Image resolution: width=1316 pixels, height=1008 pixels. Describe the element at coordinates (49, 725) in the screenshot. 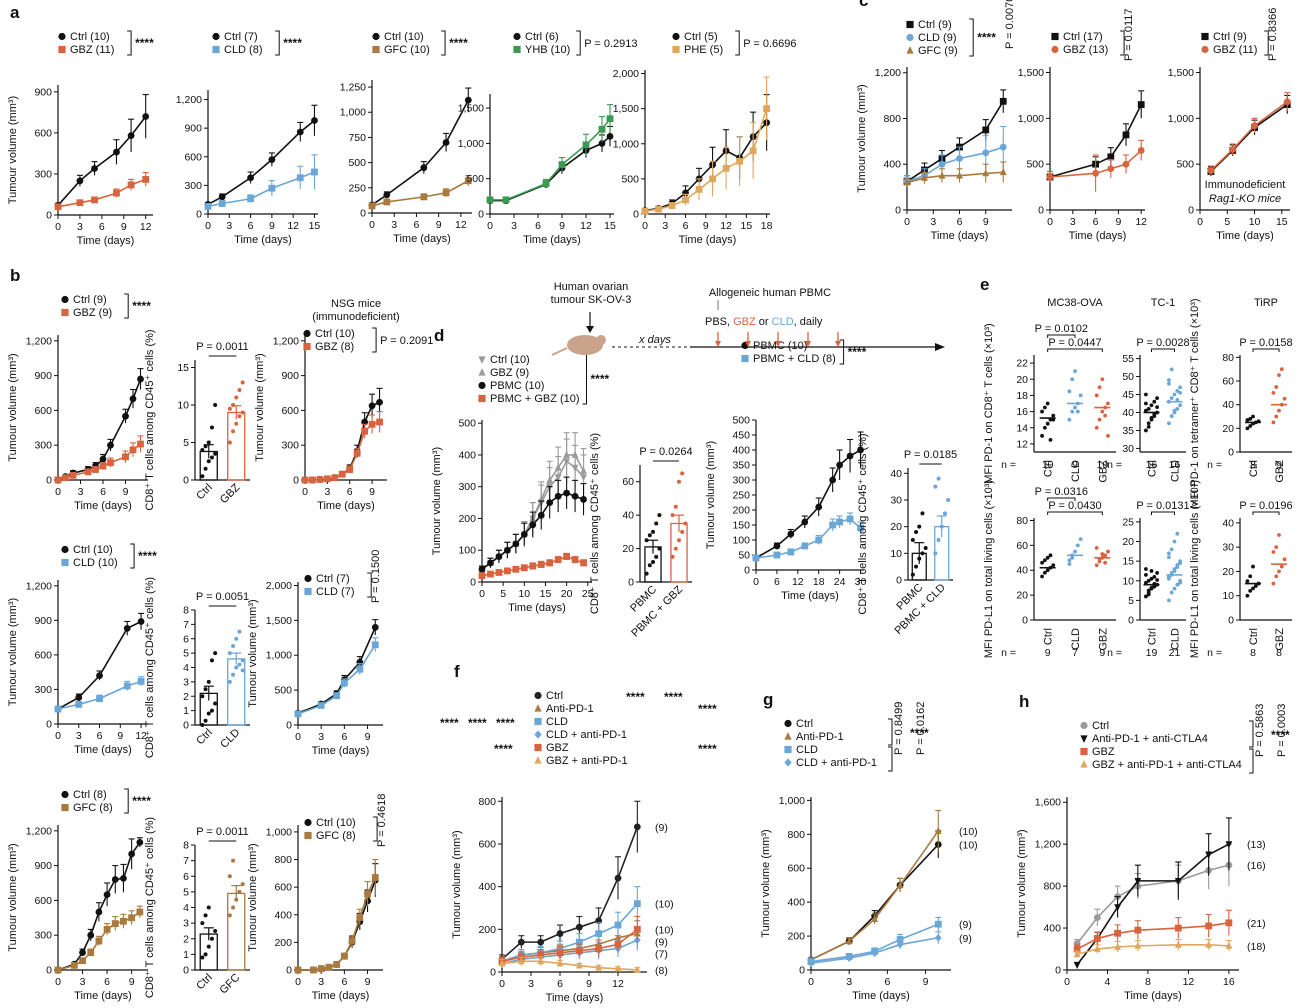

I see `b4-ytick-label-0: 0` at that location.